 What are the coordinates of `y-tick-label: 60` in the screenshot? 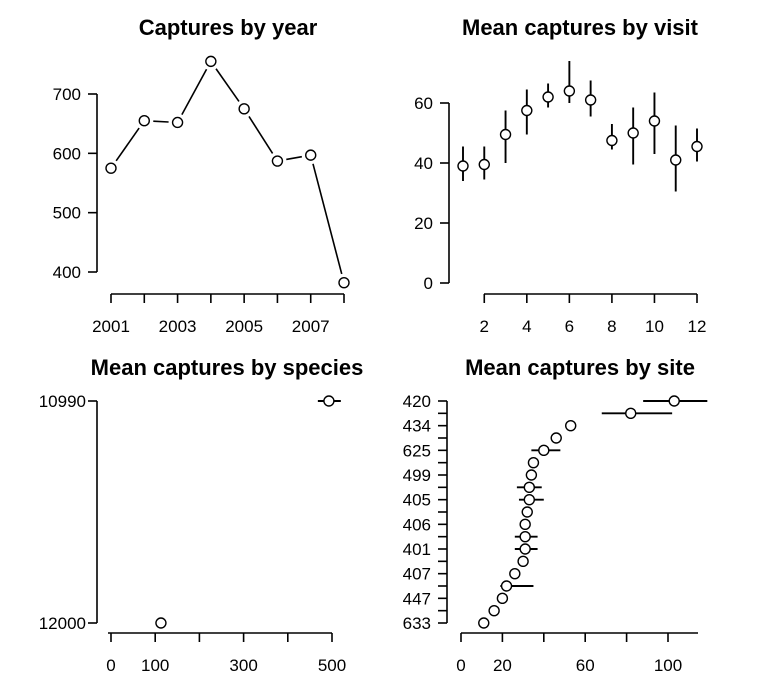 It's located at (423, 103).